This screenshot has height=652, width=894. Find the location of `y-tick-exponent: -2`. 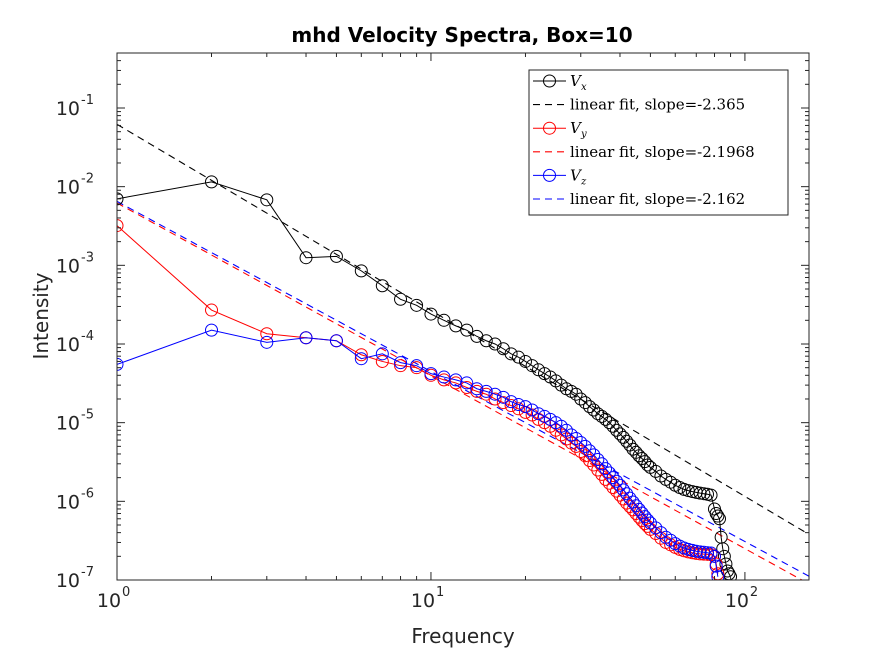

y-tick-exponent: -2 is located at coordinates (87, 179).